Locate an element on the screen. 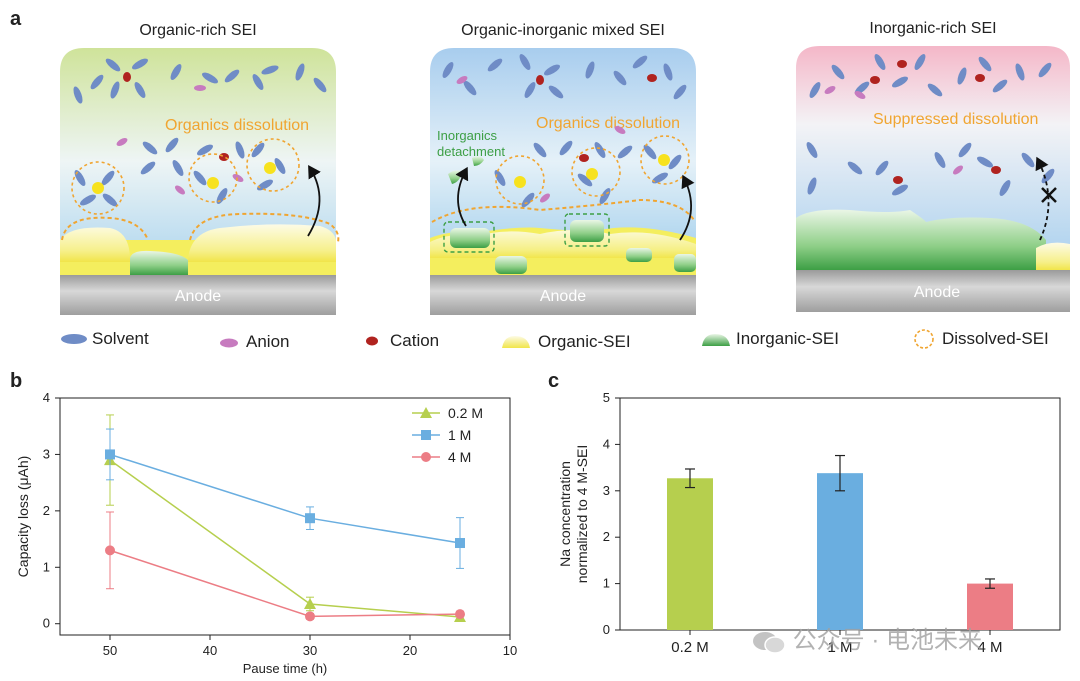  panel-label-a: a is located at coordinates (16, 19).